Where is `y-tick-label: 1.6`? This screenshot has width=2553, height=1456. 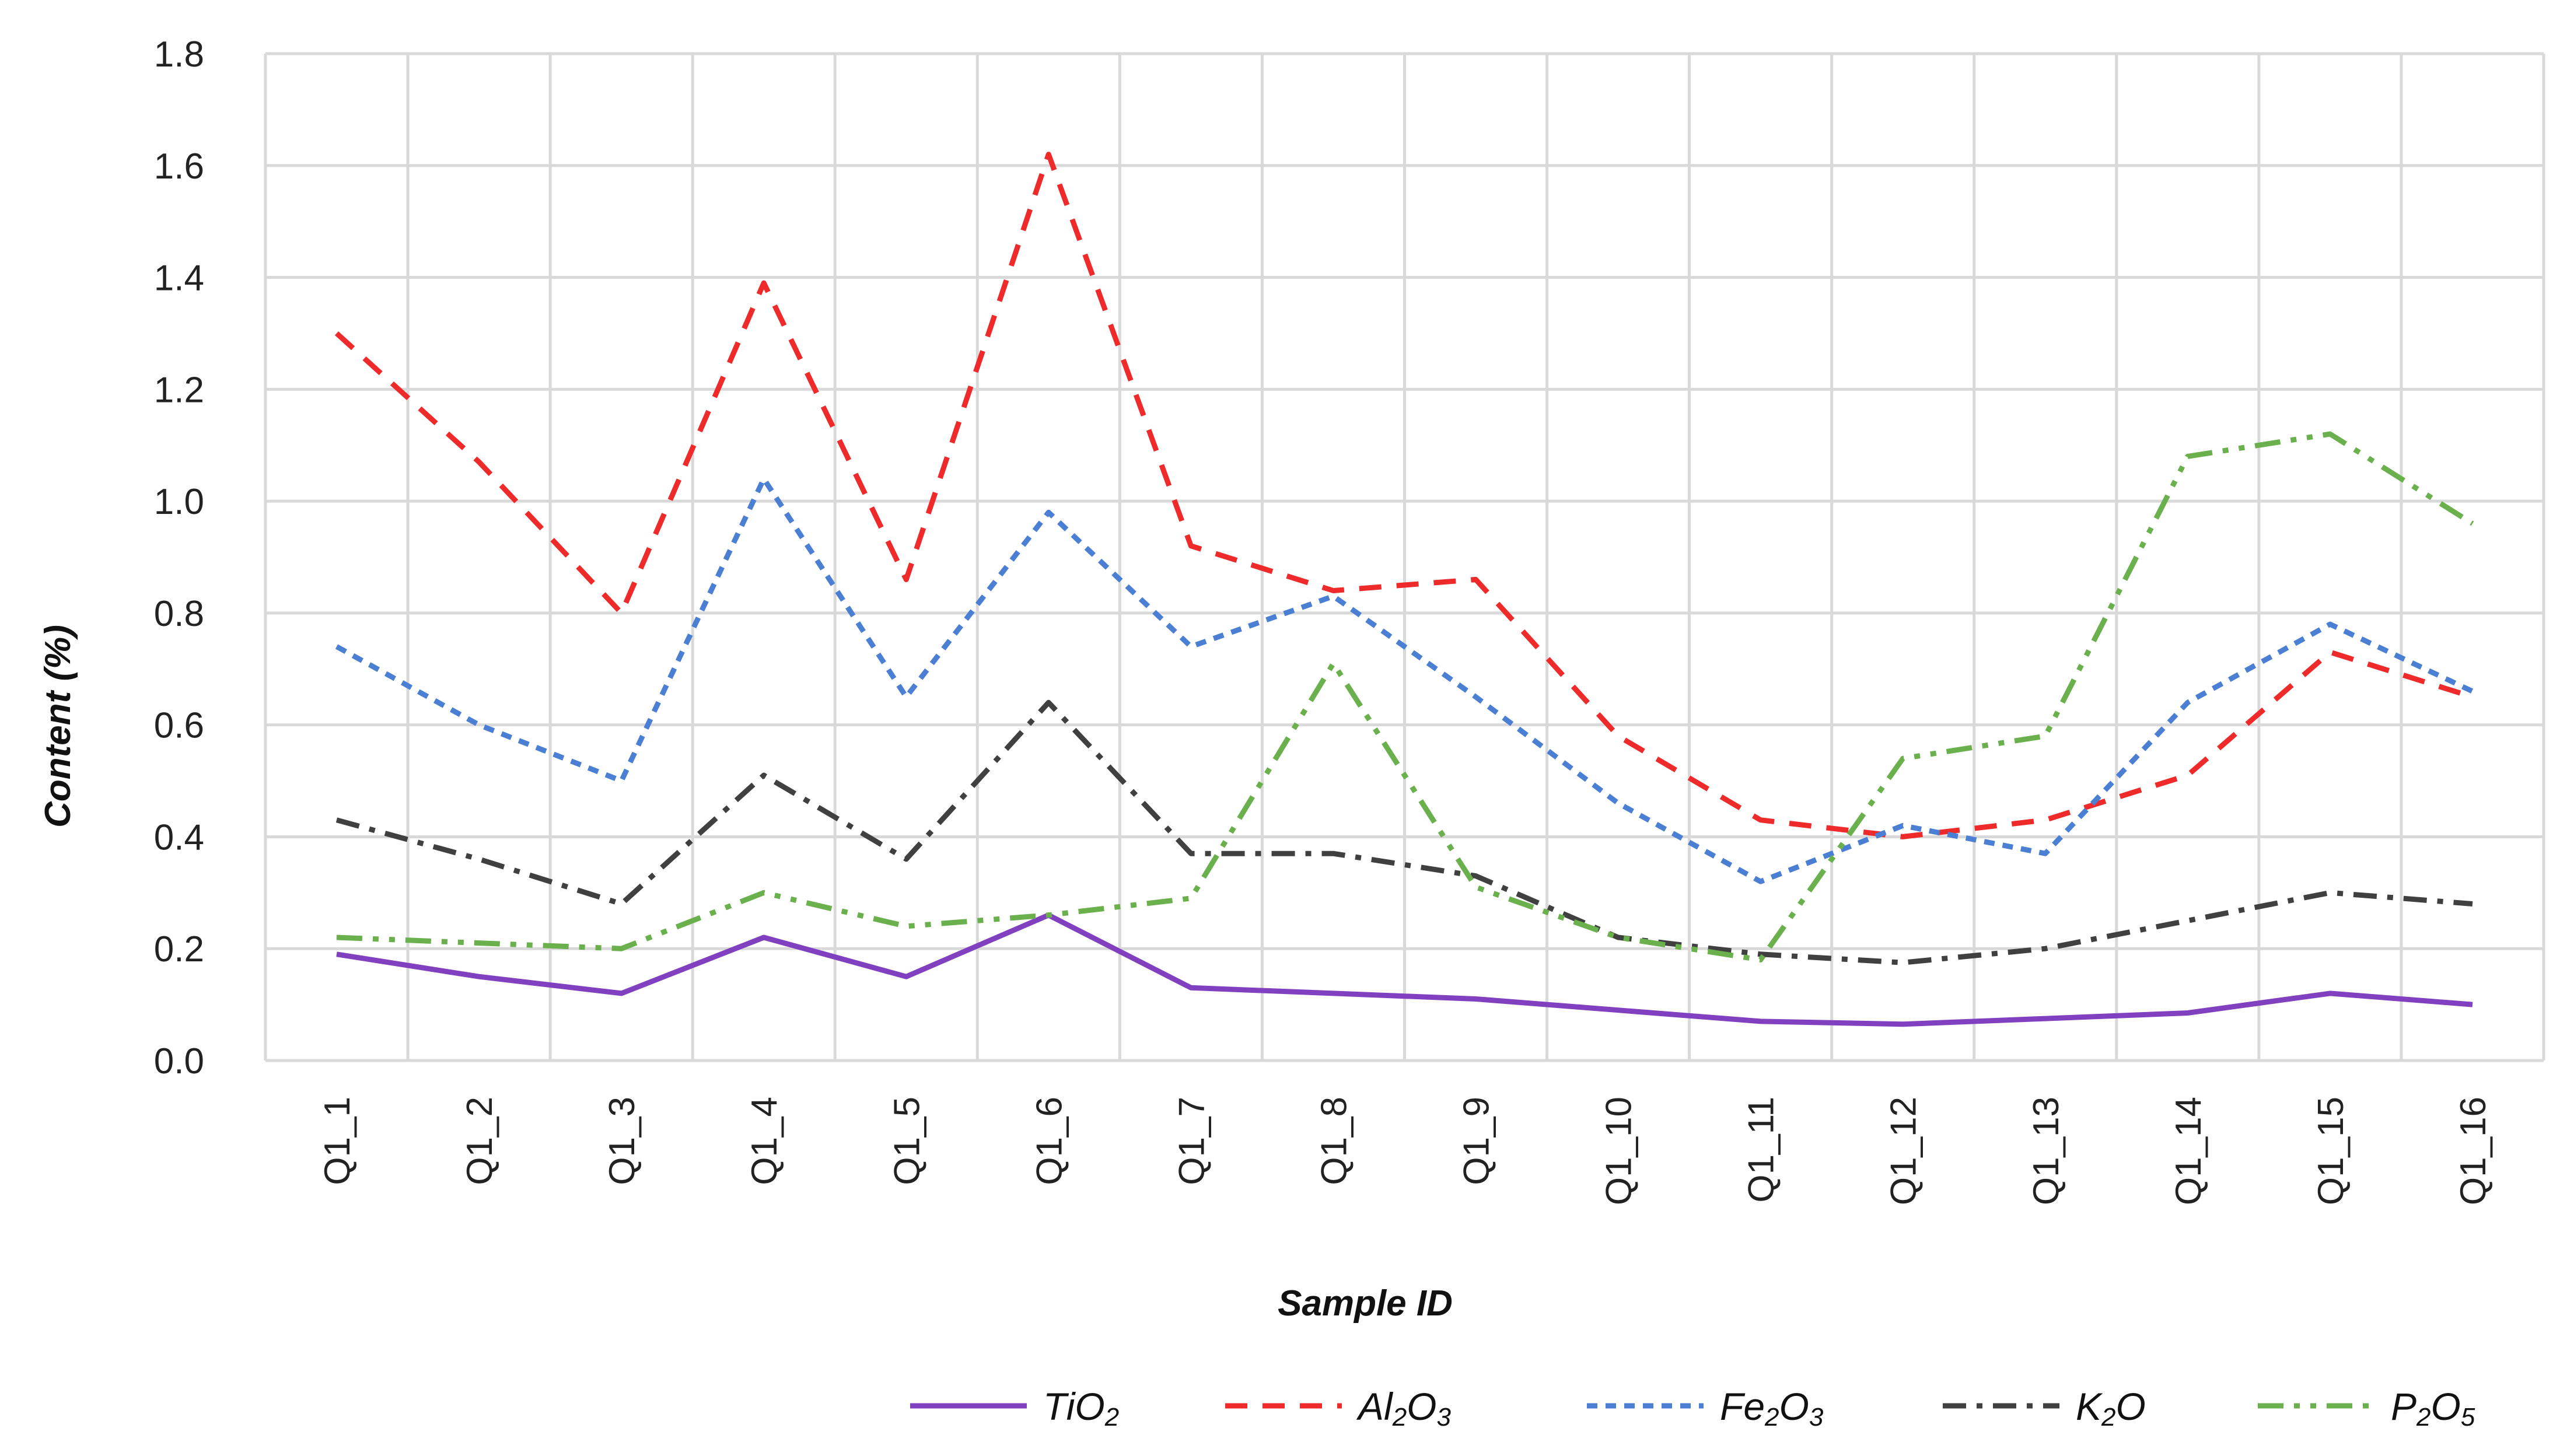
y-tick-label: 1.6 is located at coordinates (179, 166).